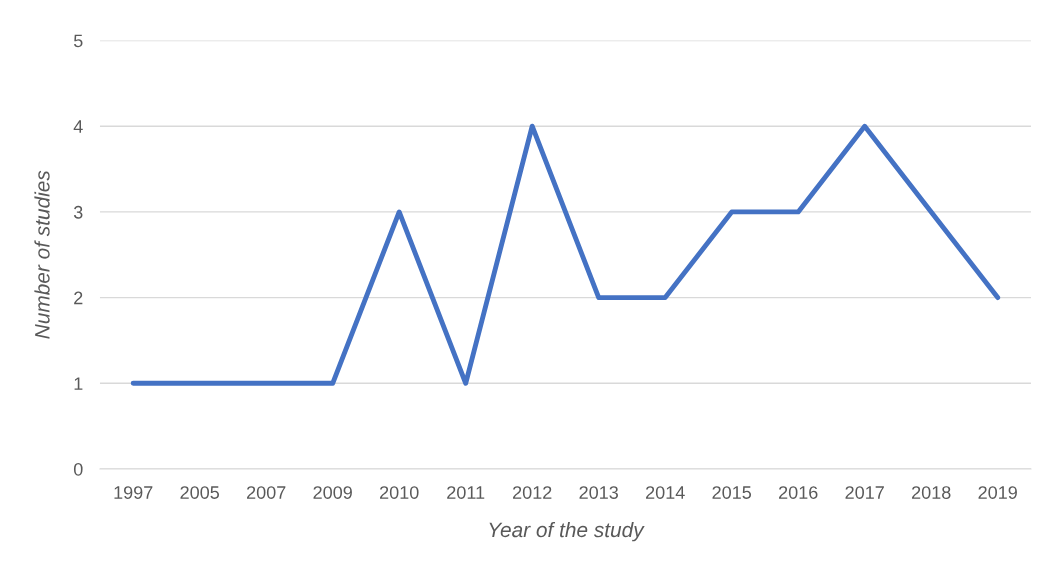 Image resolution: width=1052 pixels, height=579 pixels. I want to click on x-tick-label: 2017, so click(864, 492).